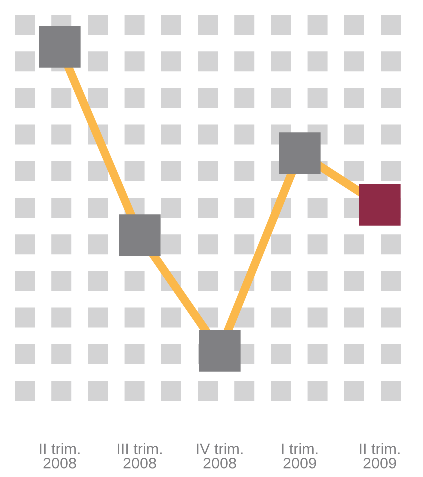 This screenshot has height=477, width=423. I want to click on x-tick-label: III trim. 2008, so click(140, 456).